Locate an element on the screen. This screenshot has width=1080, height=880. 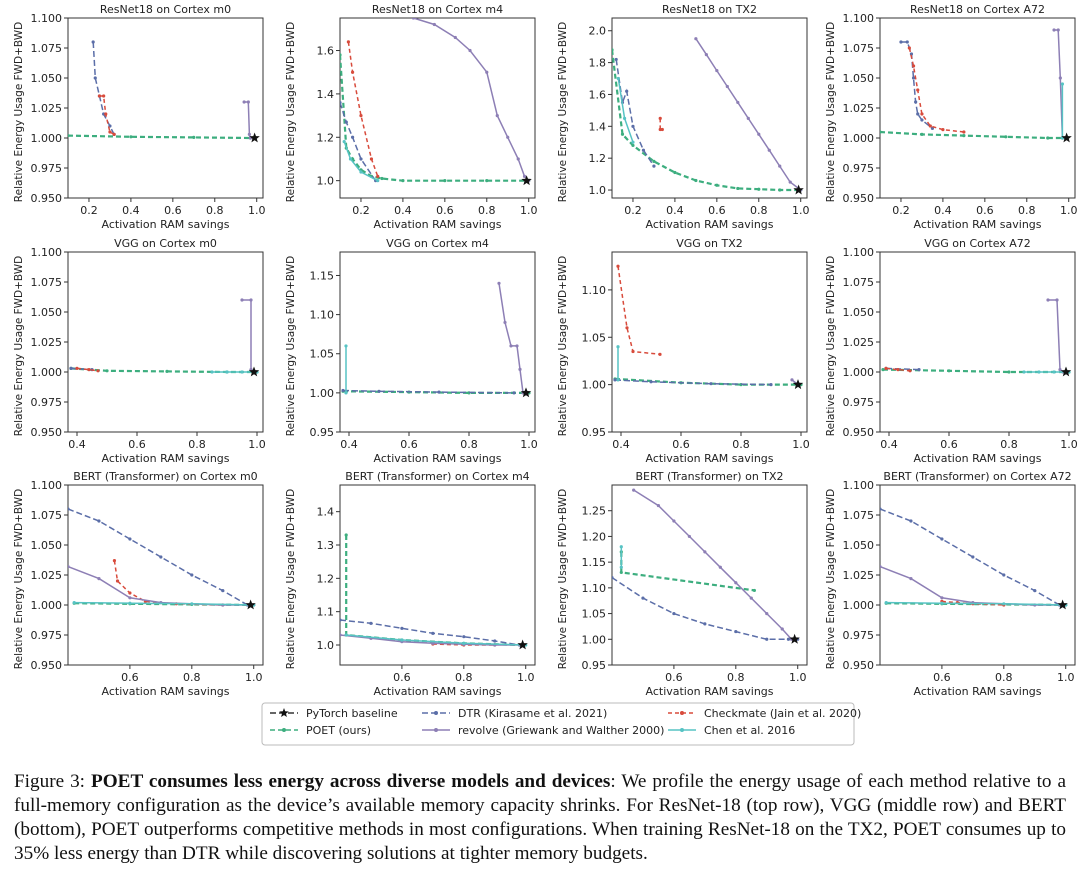
y-tick-label: 1.2 is located at coordinates (598, 158).